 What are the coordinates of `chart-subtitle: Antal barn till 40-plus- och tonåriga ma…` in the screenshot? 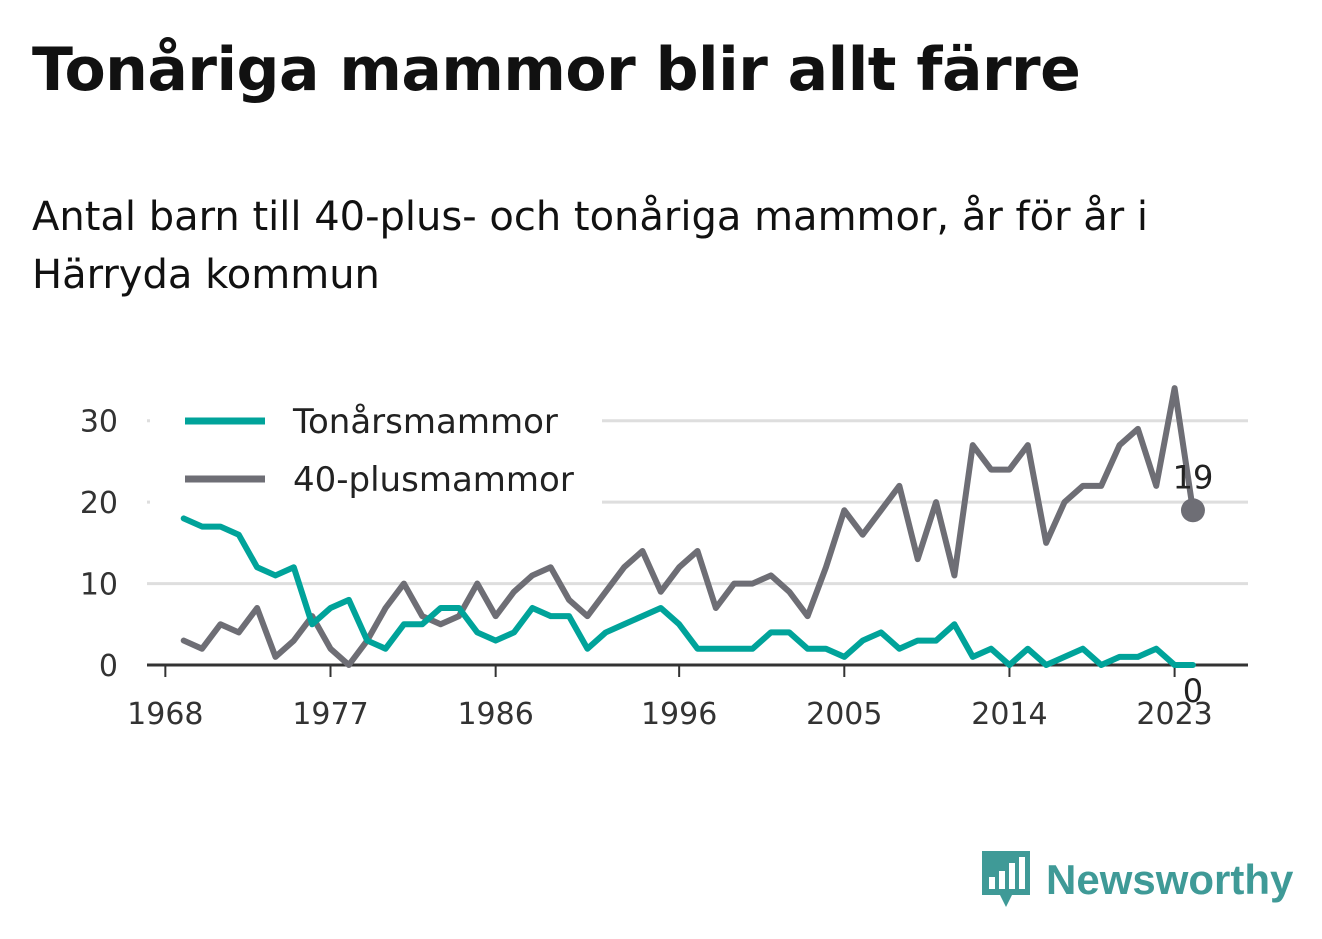 It's located at (590, 246).